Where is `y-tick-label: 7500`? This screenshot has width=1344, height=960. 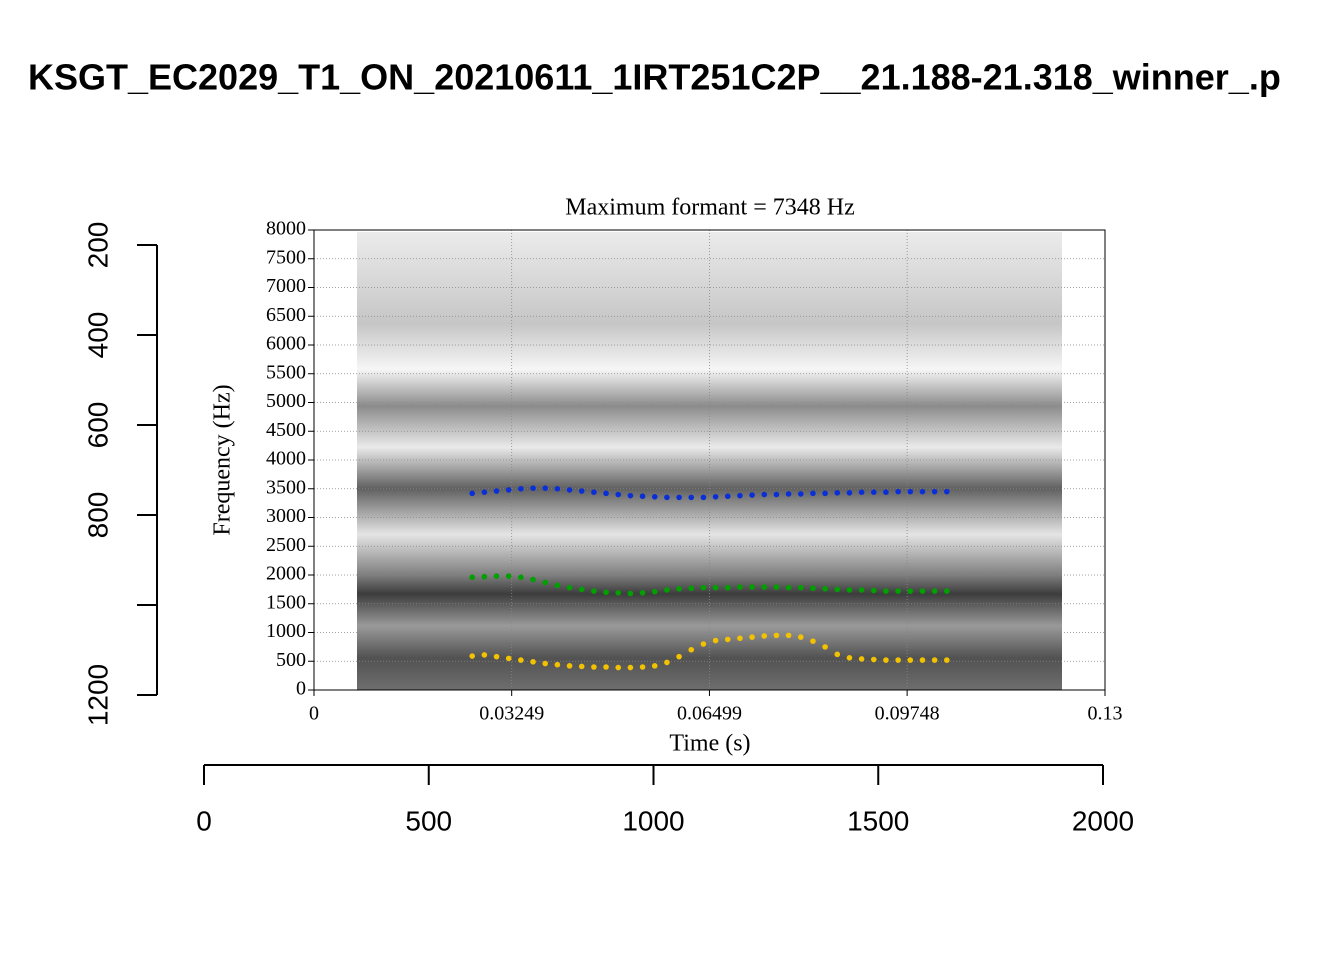 y-tick-label: 7500 is located at coordinates (286, 257).